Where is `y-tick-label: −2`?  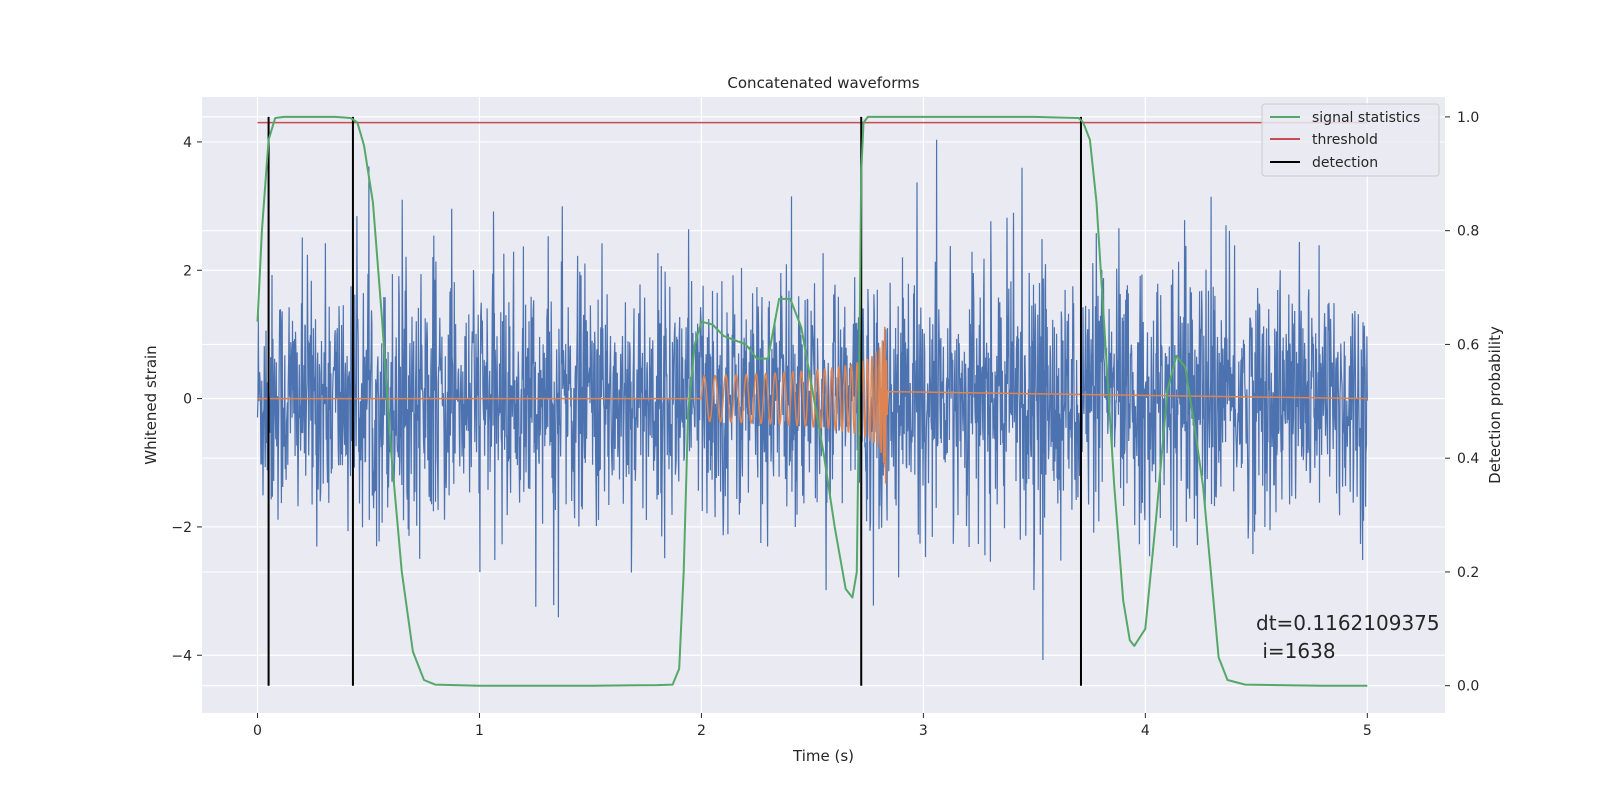 y-tick-label: −2 is located at coordinates (181, 528).